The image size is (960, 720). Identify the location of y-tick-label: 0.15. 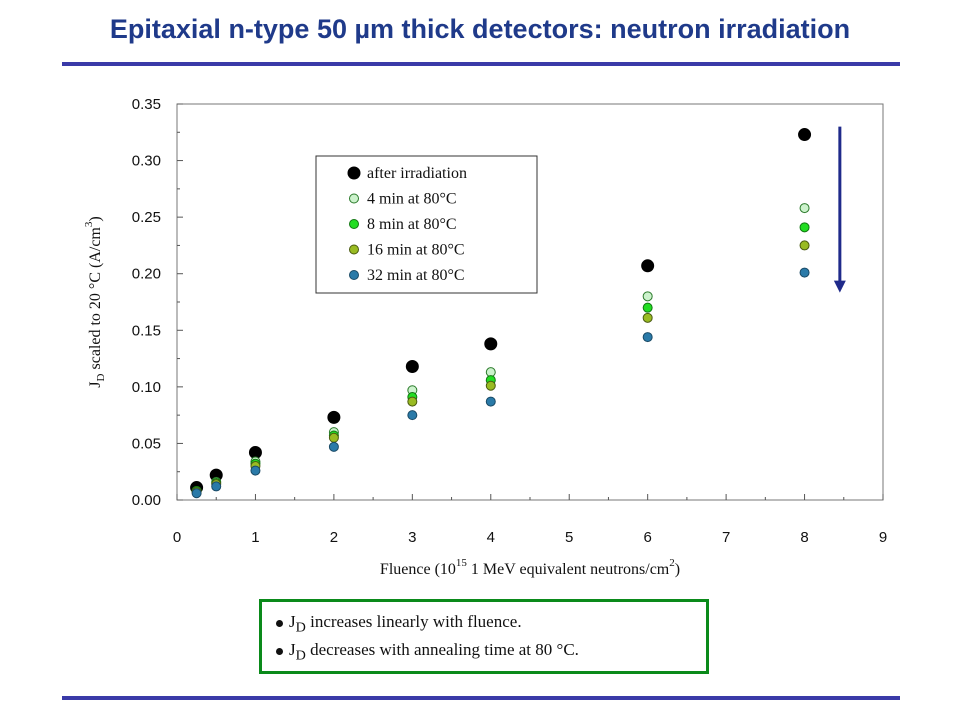
(146, 330).